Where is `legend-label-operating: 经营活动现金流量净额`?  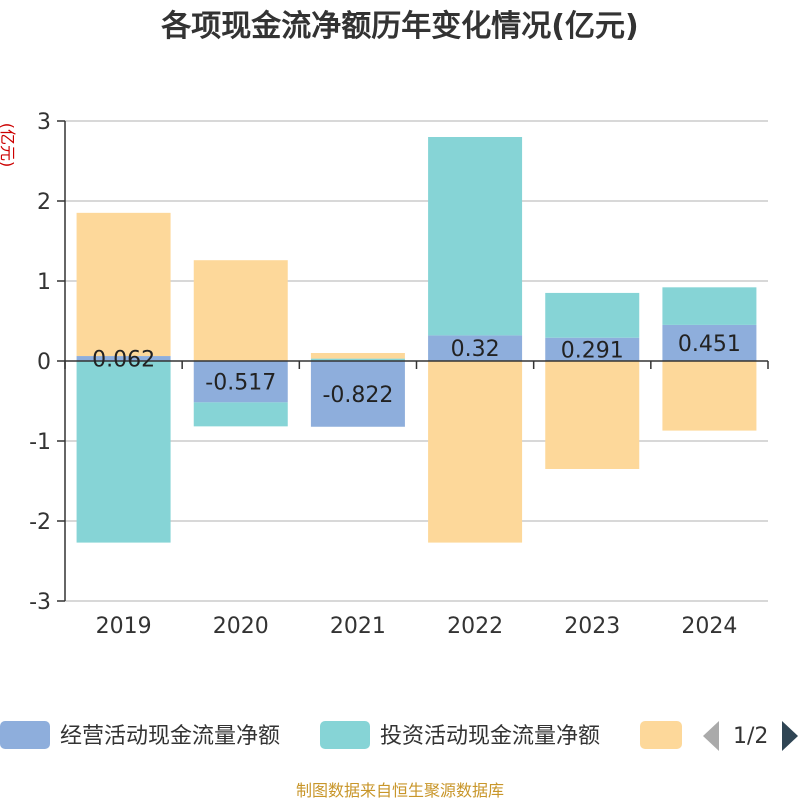 legend-label-operating: 经营活动现金流量净额 is located at coordinates (170, 736).